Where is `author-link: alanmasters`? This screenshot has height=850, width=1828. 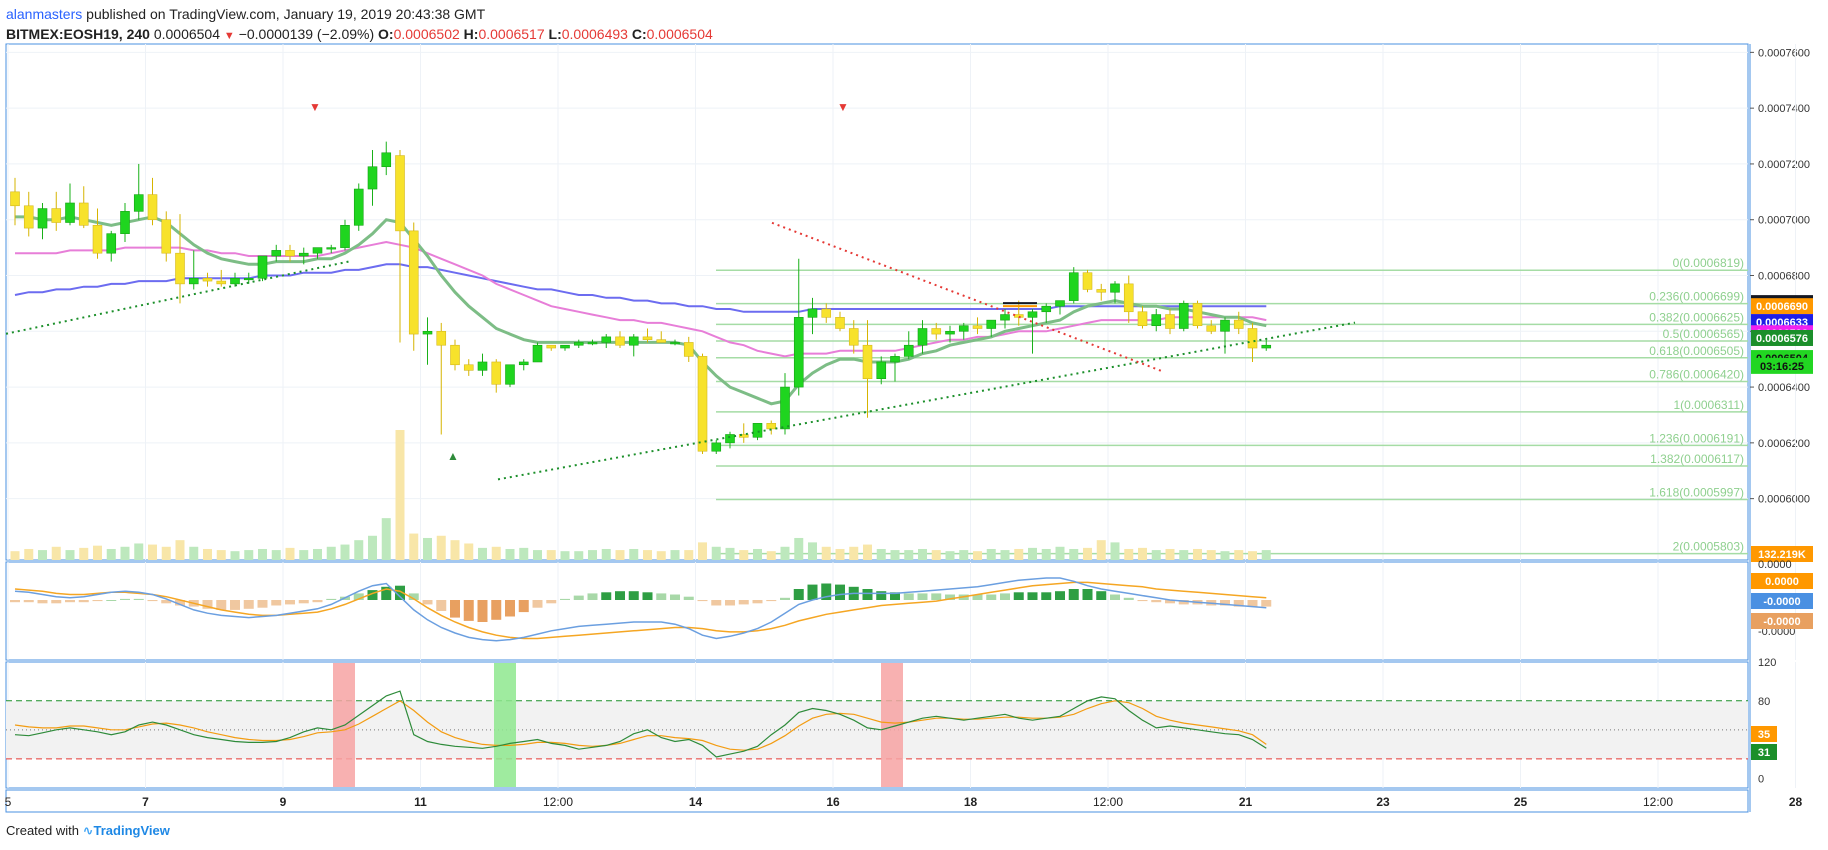
author-link: alanmasters is located at coordinates (44, 14).